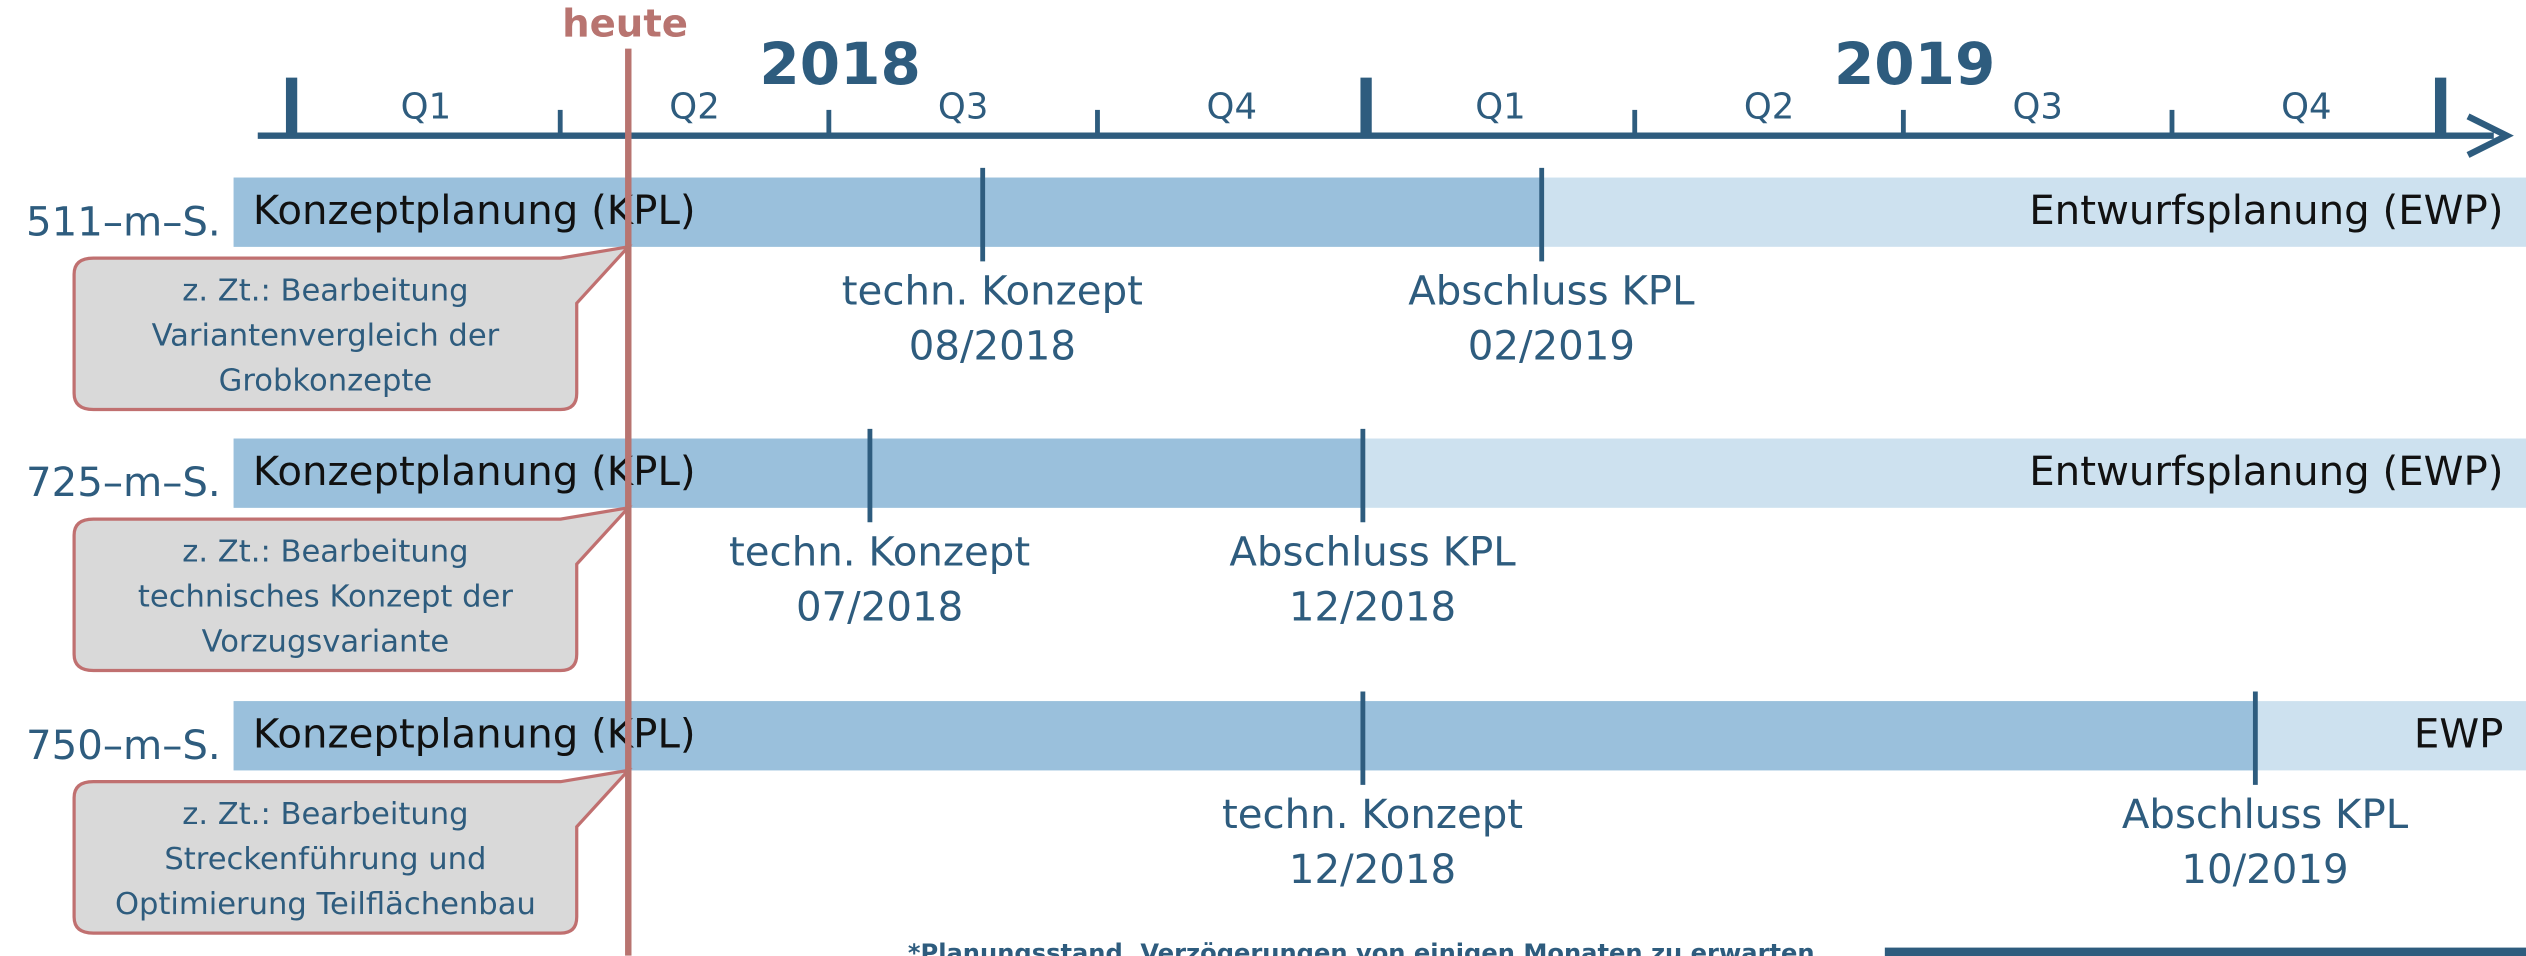  What do you see at coordinates (326, 642) in the screenshot?
I see `note-line: Vorzugsvariante` at bounding box center [326, 642].